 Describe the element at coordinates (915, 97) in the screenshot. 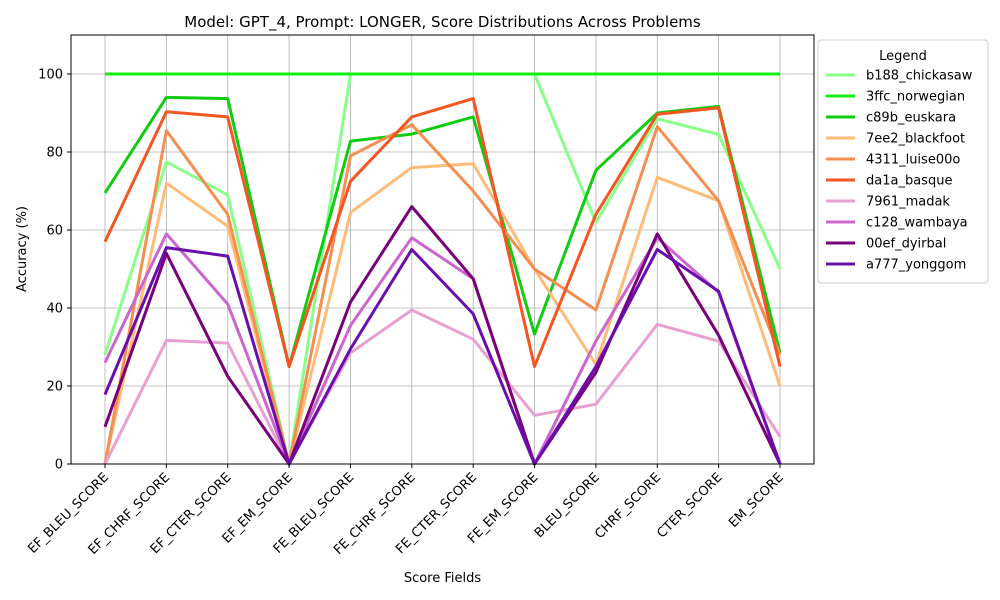

I see `legend-label: 3ffc_norwegian` at that location.